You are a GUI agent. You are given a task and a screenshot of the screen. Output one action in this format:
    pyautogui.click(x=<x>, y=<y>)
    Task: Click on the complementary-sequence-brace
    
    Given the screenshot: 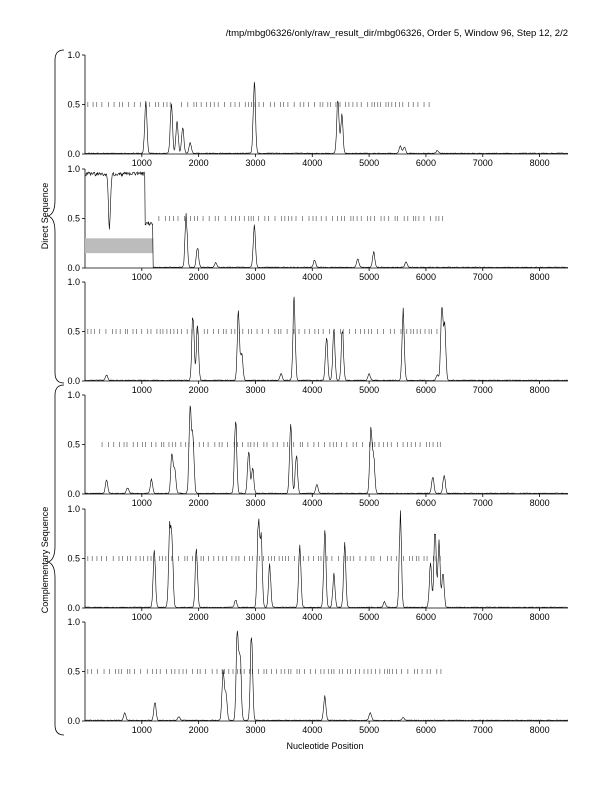 What is the action you would take?
    pyautogui.click(x=55, y=560)
    